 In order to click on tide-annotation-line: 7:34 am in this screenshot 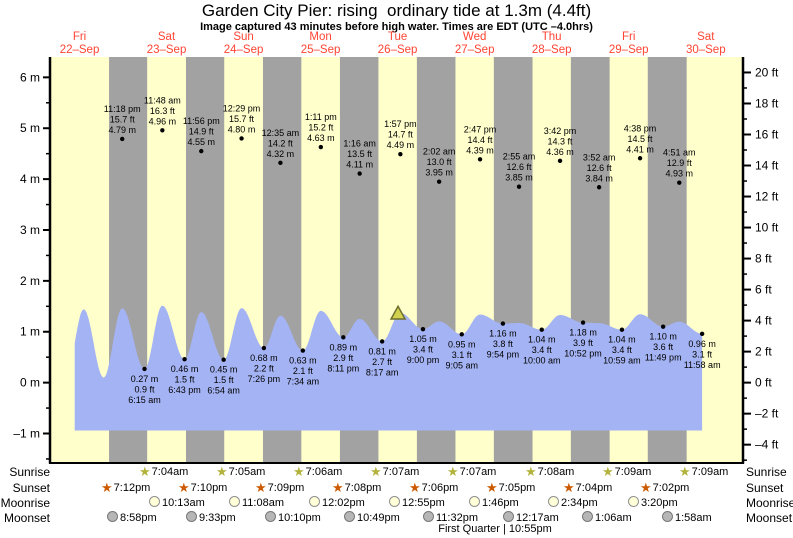, I will do `click(303, 382)`.